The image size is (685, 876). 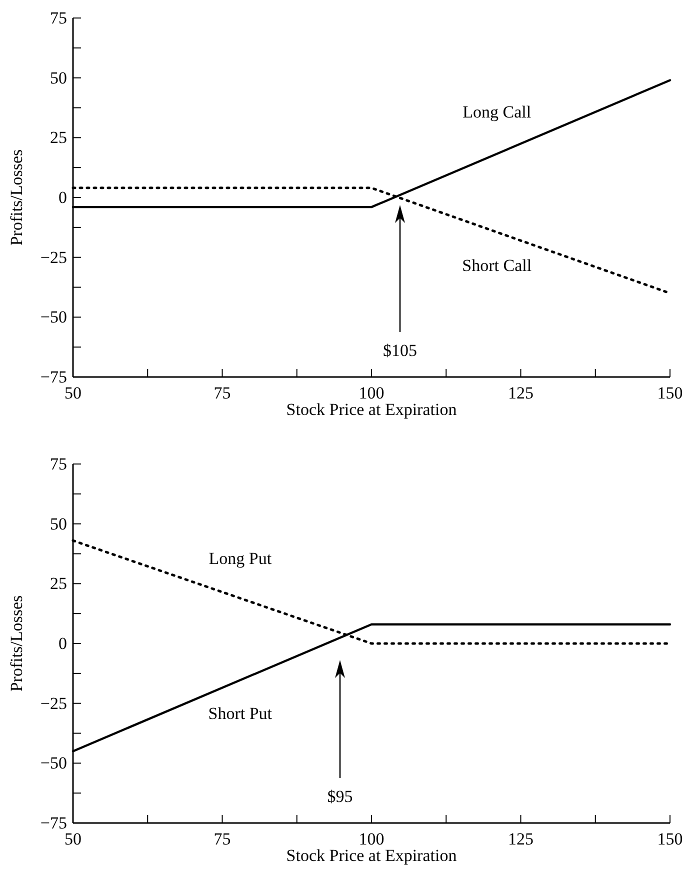 I want to click on series-label: Short Call, so click(x=497, y=266).